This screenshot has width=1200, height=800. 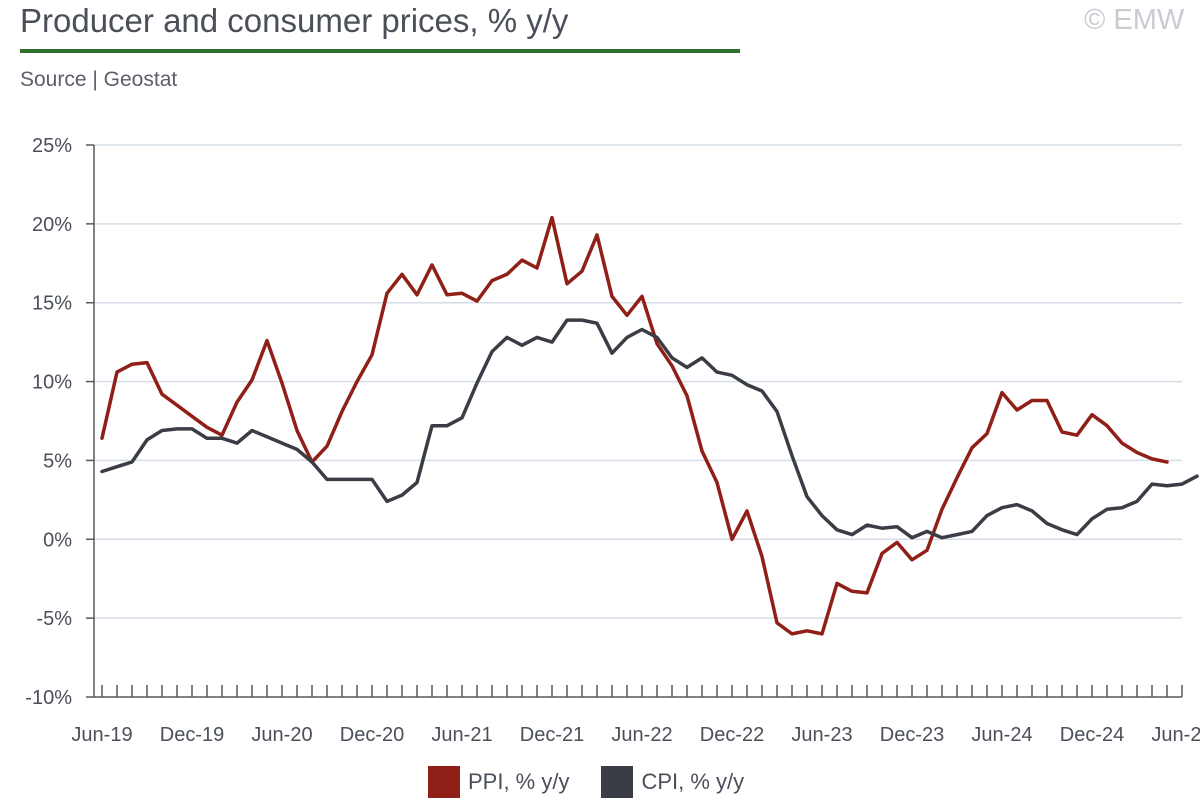 I want to click on y-tick-label: 0%, so click(x=57, y=540).